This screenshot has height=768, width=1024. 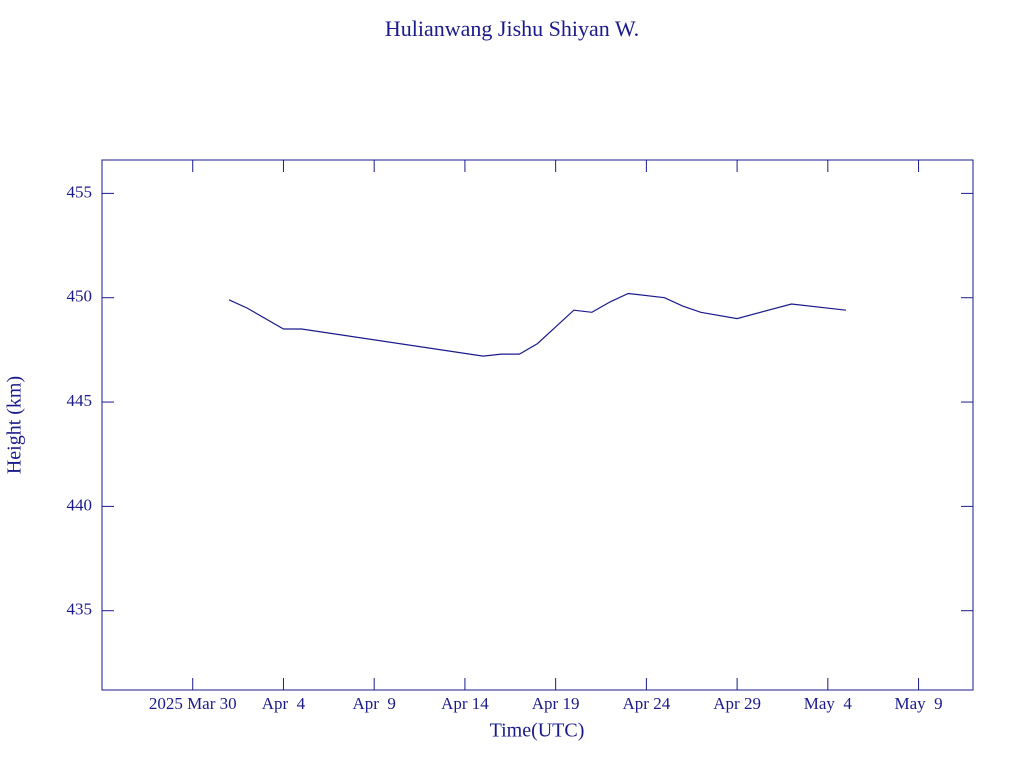 I want to click on x-tick-label: Apr 24, so click(x=647, y=703).